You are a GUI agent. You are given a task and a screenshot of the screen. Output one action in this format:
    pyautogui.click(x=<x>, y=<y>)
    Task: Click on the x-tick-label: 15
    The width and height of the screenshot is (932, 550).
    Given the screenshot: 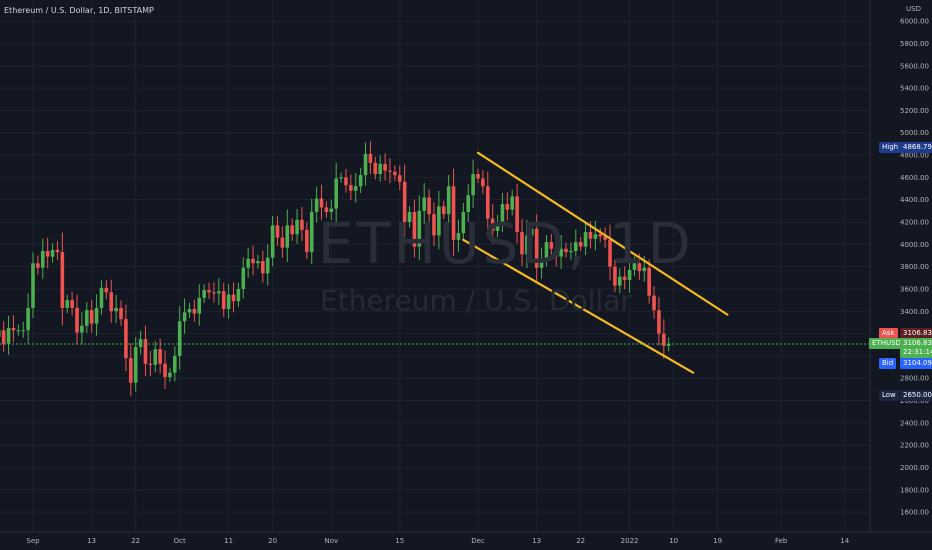 What is the action you would take?
    pyautogui.click(x=399, y=541)
    